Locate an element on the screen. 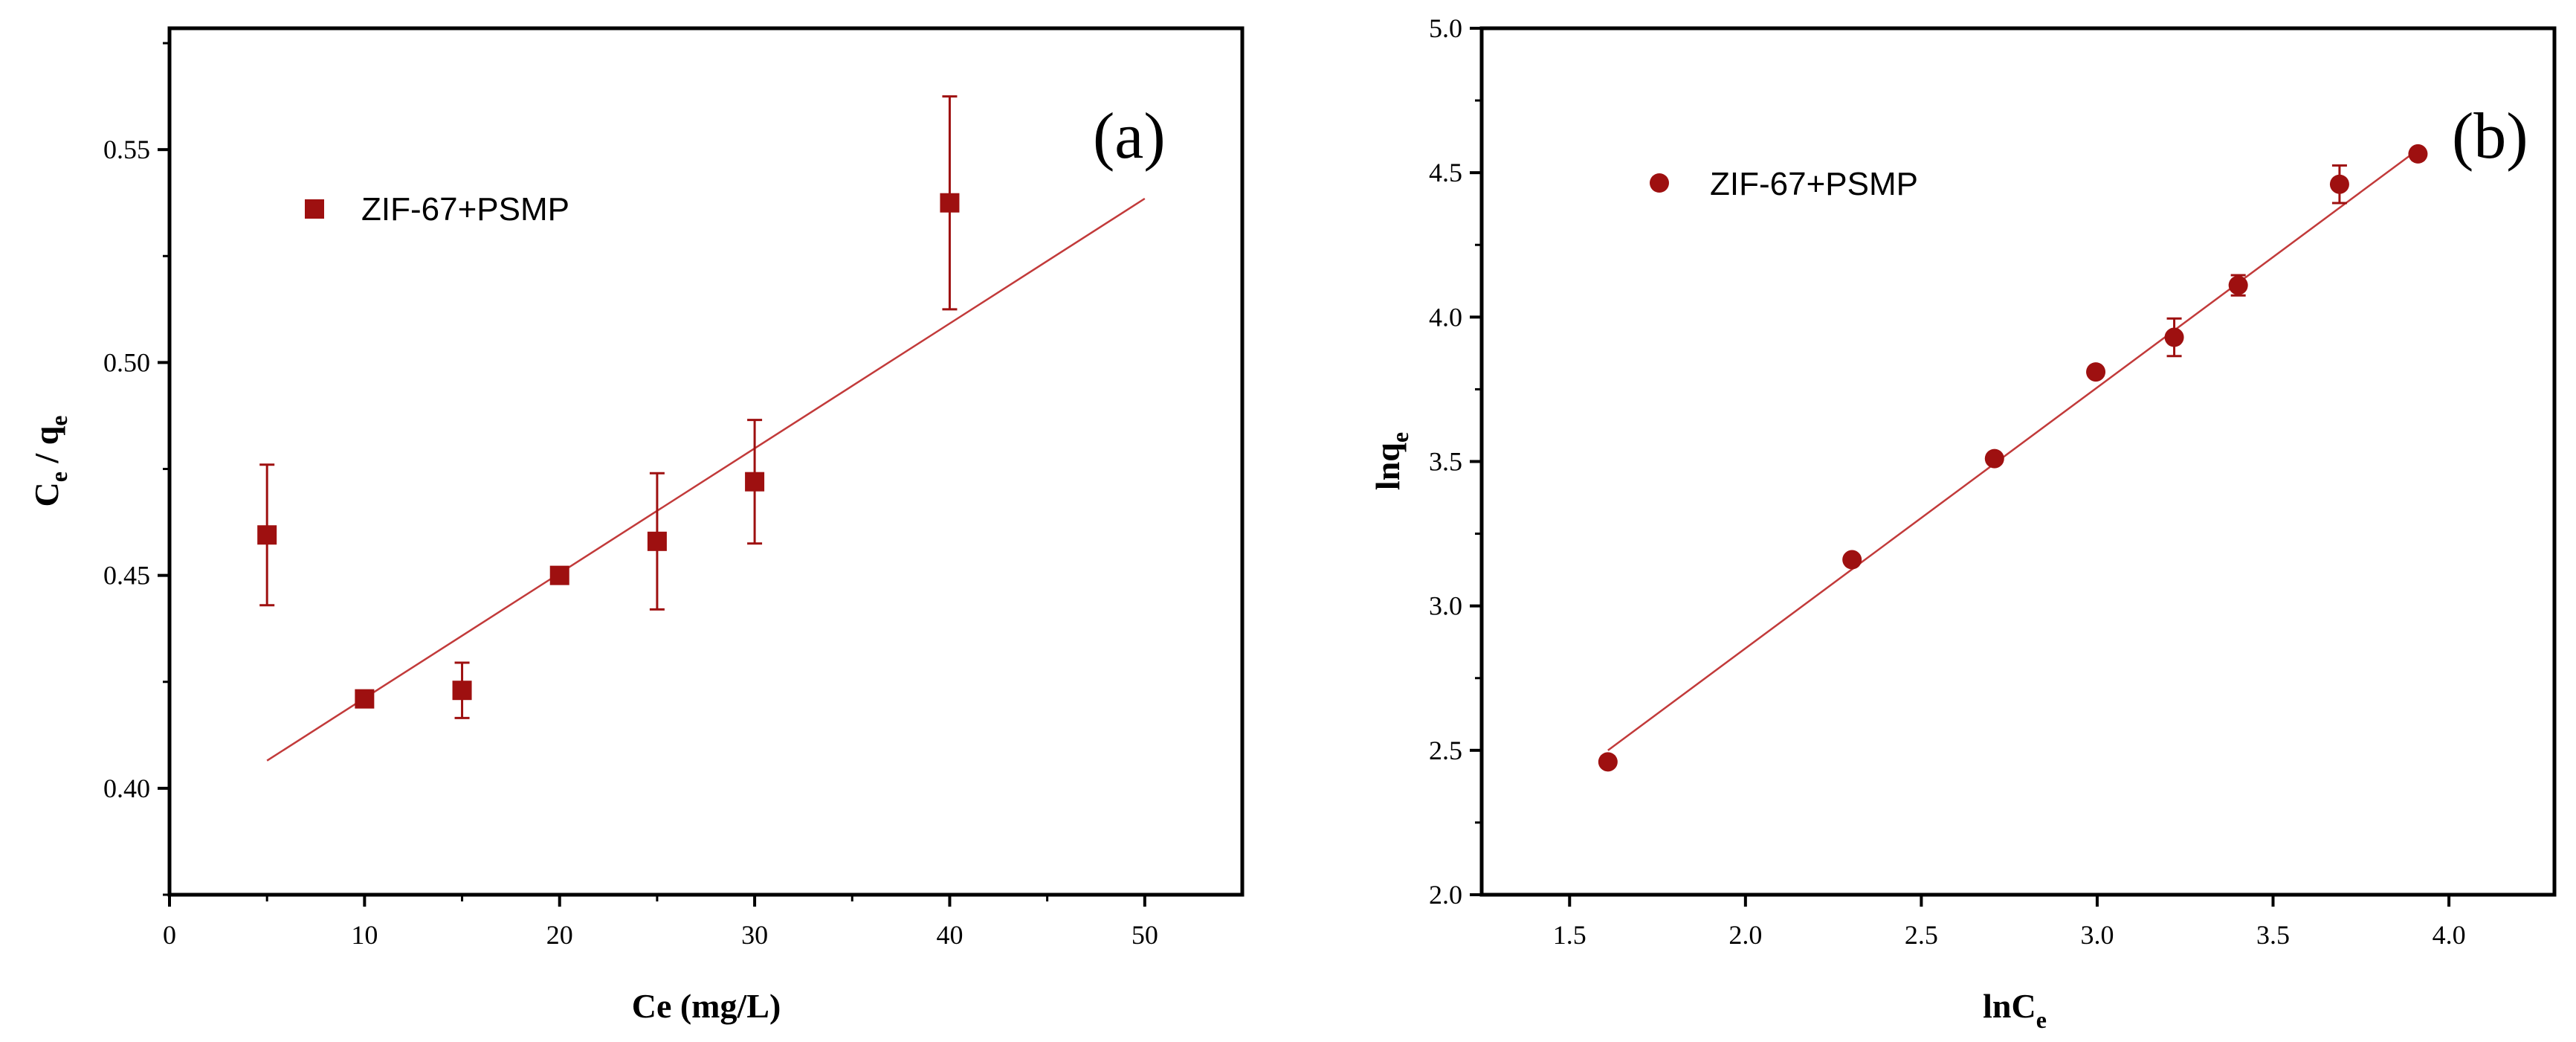 The image size is (2576, 1042). x-ticks-a: 0 10 20 30 40 50 is located at coordinates (660, 922).